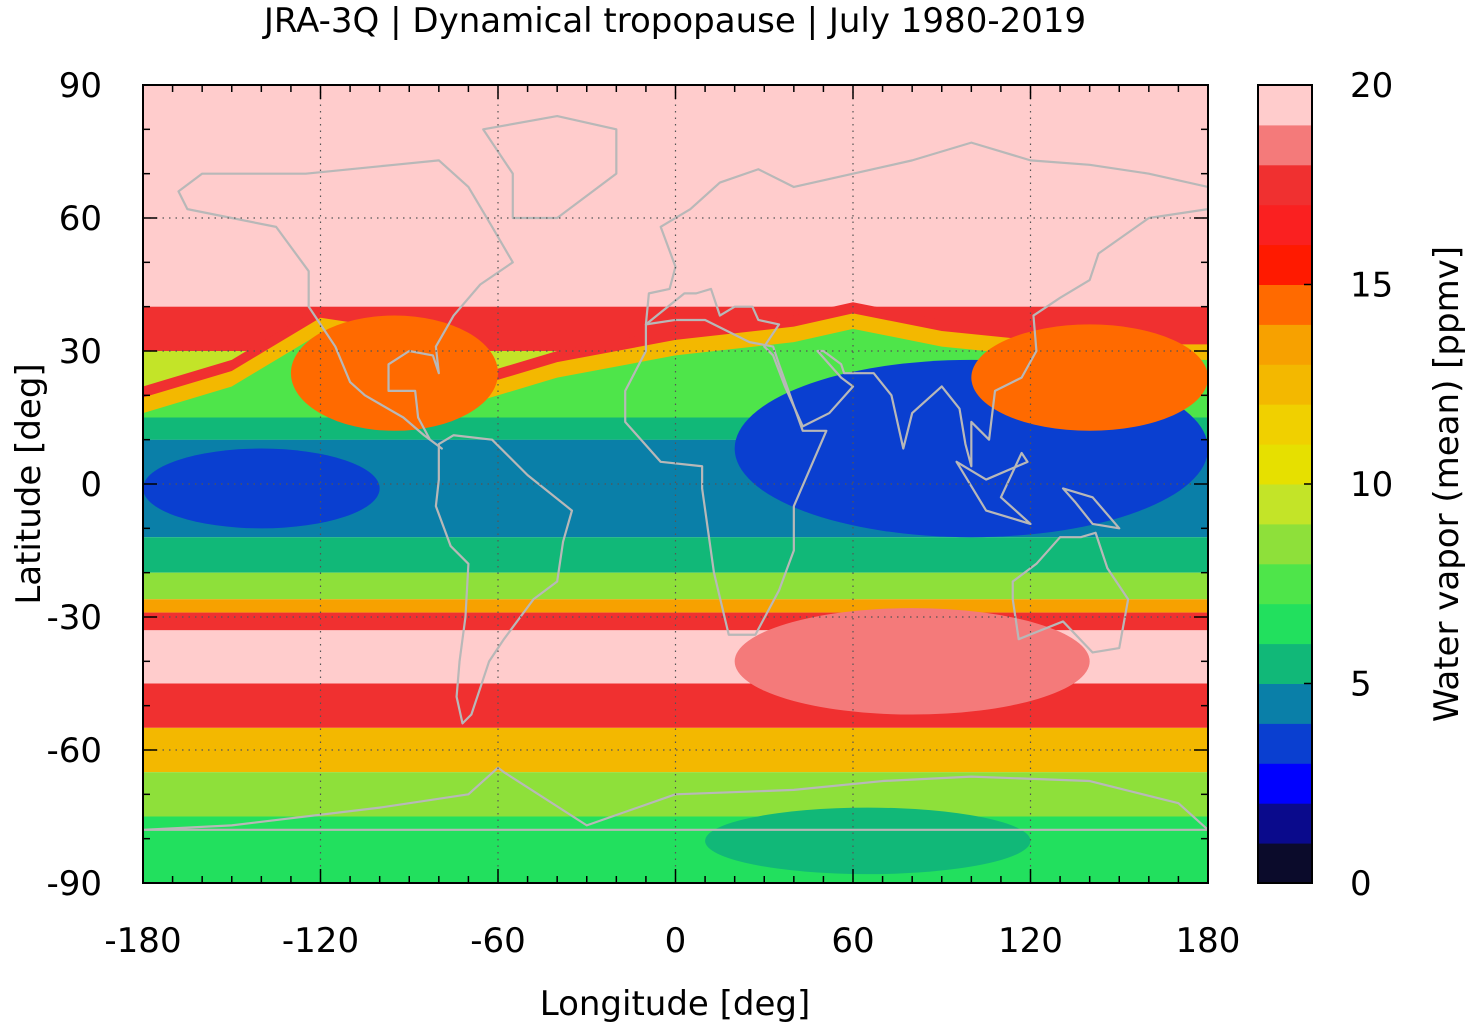 The height and width of the screenshot is (1033, 1471). Describe the element at coordinates (1325, 485) in the screenshot. I see `colorbar: 0 5 10 15 20` at that location.